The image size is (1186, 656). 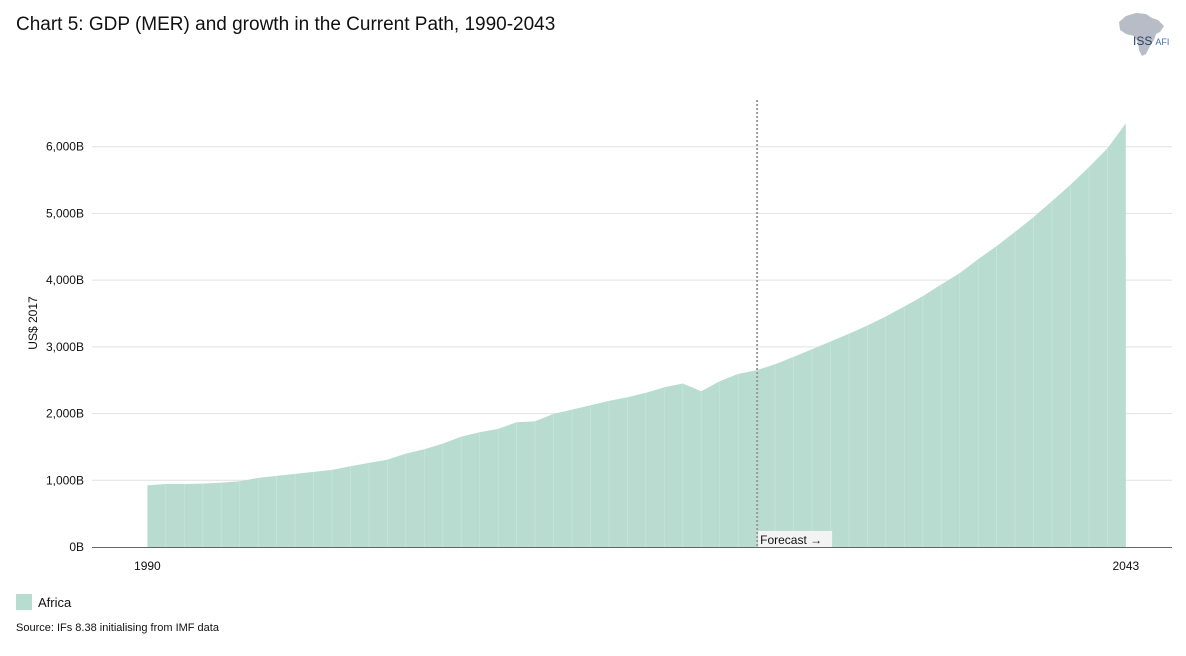 I want to click on y-tick-label: 4,000B, so click(x=65, y=280).